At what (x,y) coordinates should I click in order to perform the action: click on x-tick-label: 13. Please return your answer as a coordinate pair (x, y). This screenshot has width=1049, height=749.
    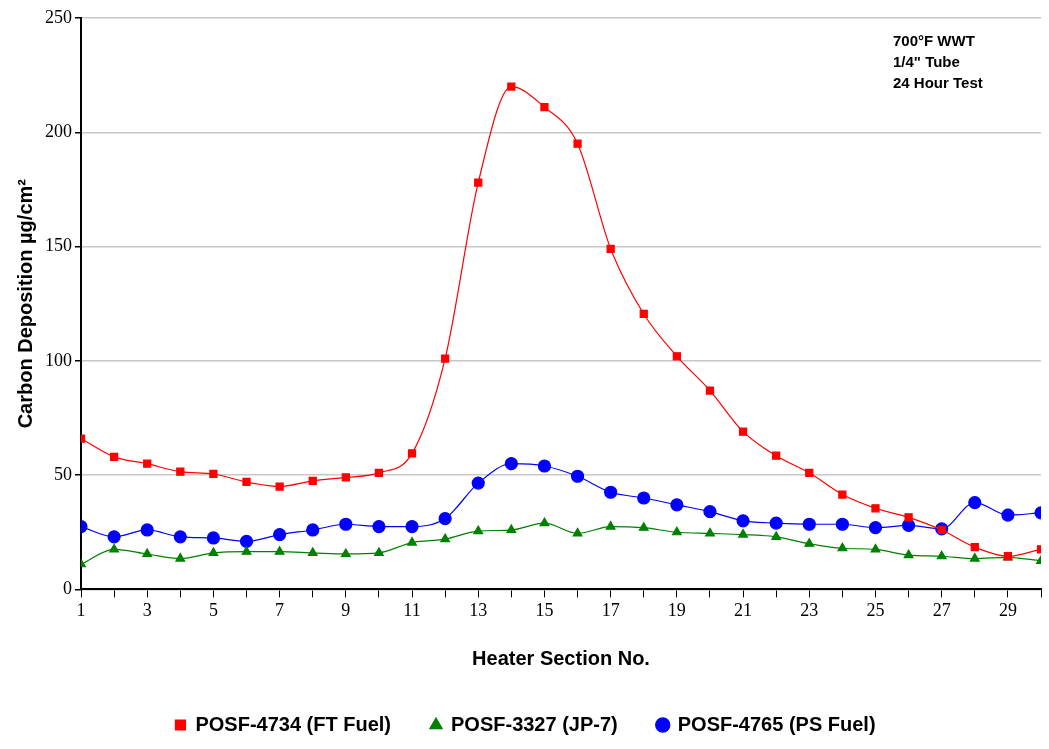
    Looking at the image, I should click on (478, 609).